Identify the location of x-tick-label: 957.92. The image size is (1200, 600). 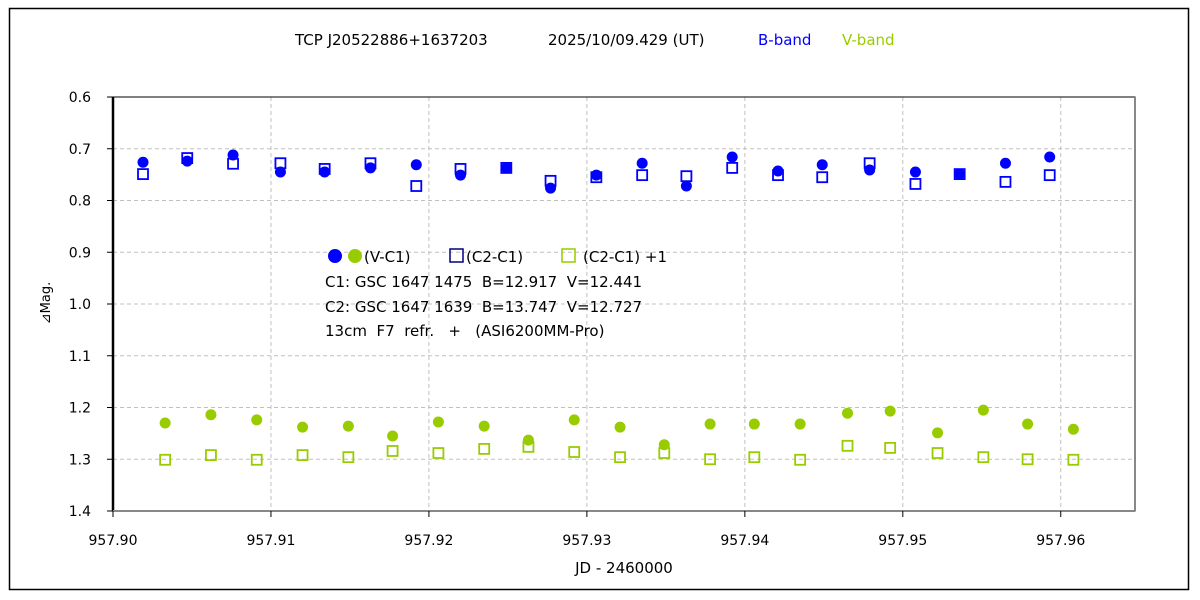
(428, 541).